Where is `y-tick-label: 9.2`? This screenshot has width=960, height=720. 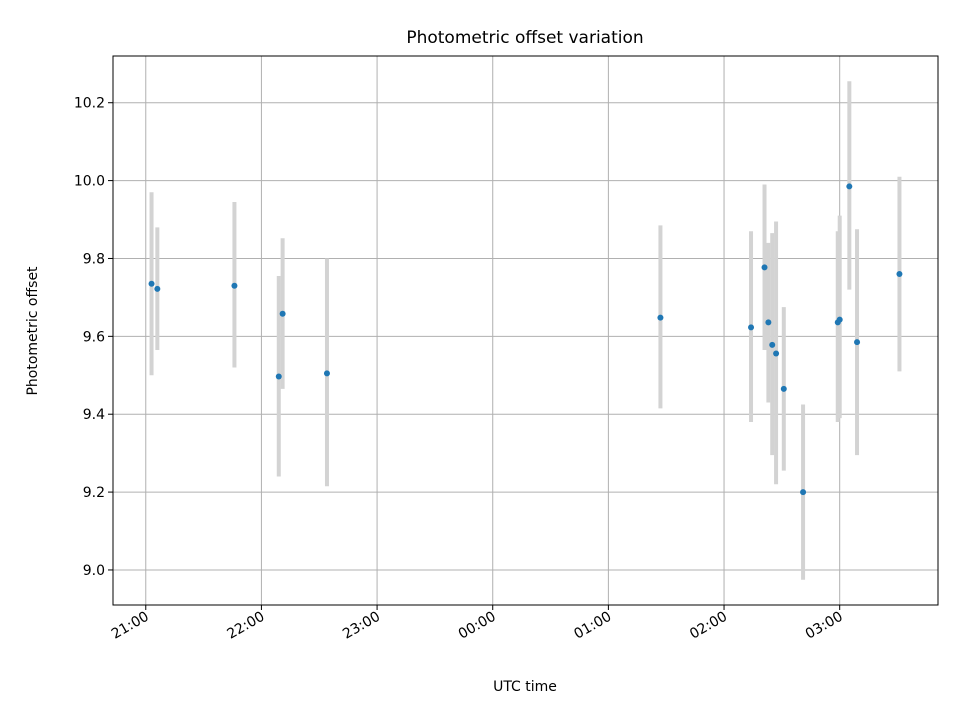
y-tick-label: 9.2 is located at coordinates (94, 493).